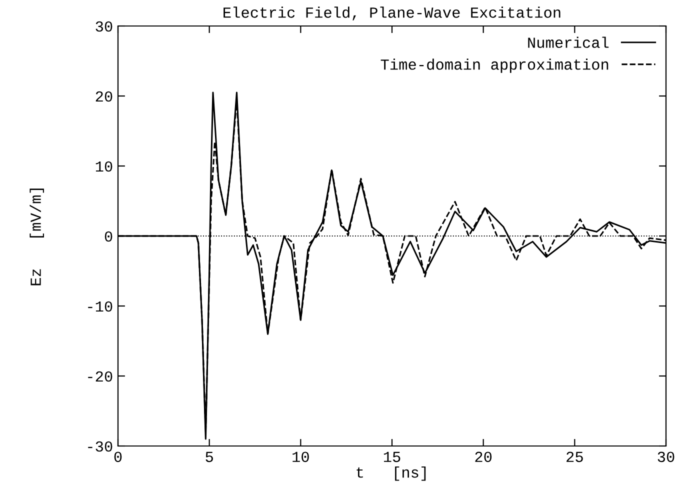 Image resolution: width=700 pixels, height=493 pixels. I want to click on y-tick-label: -20, so click(100, 376).